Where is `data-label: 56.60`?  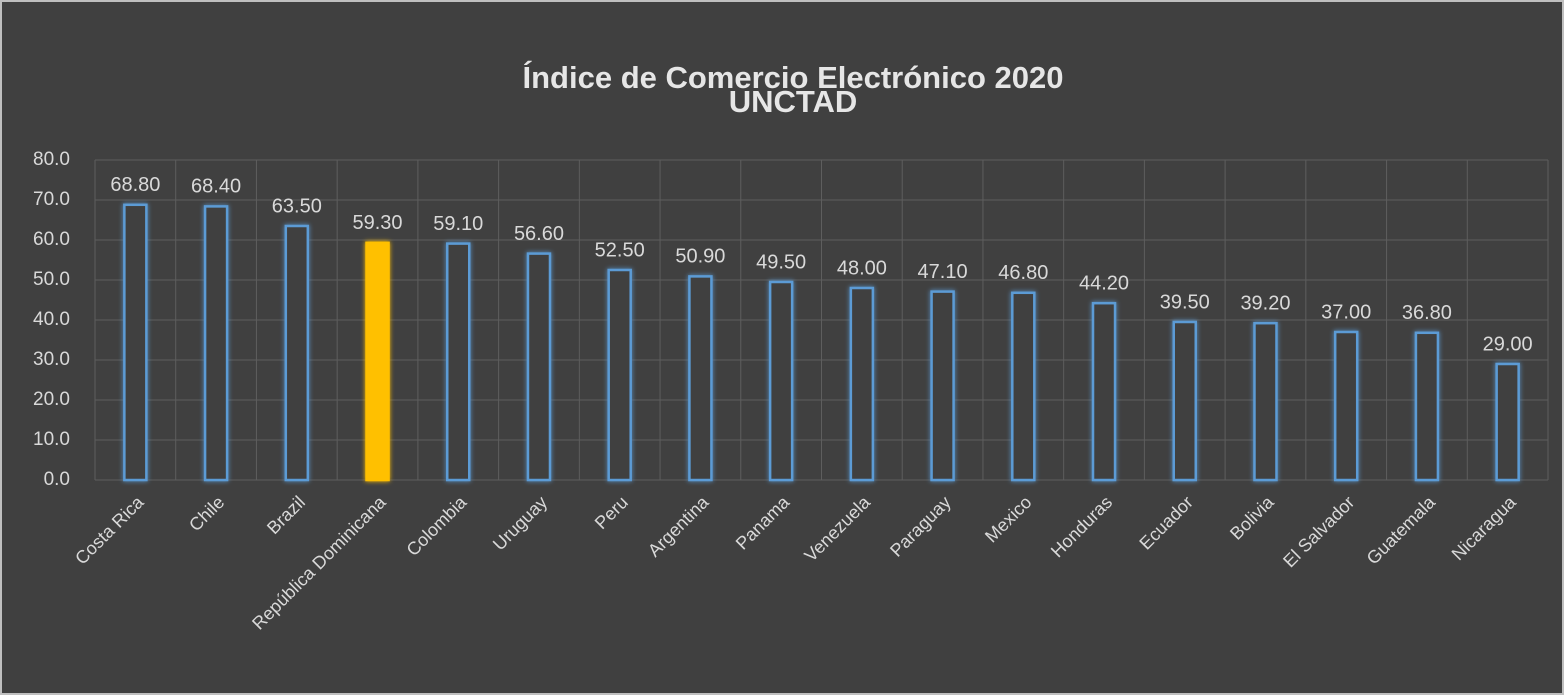
data-label: 56.60 is located at coordinates (539, 234).